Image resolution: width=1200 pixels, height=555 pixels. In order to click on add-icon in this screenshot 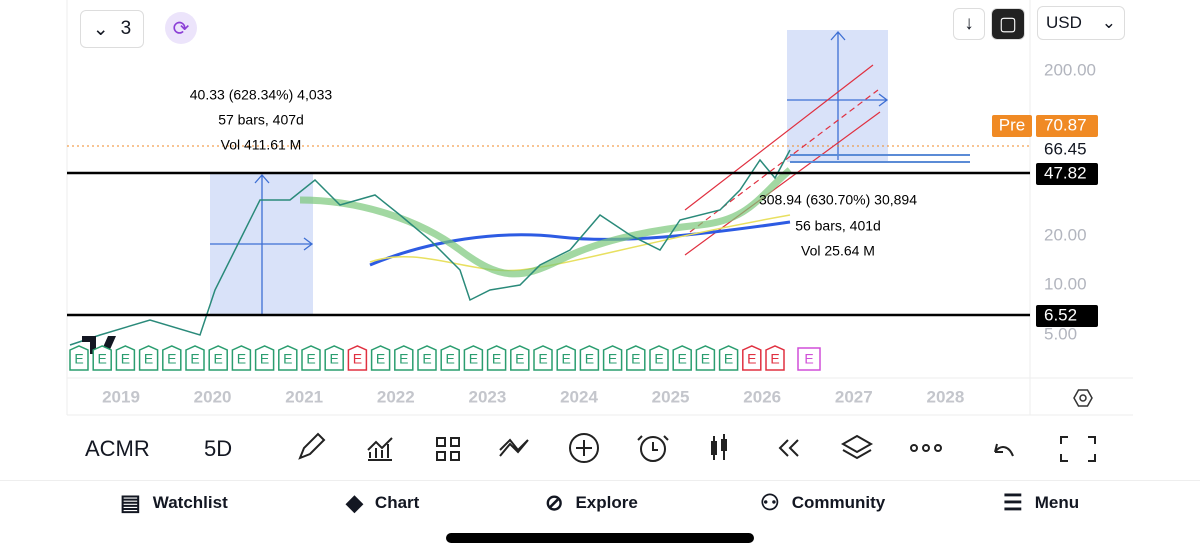, I will do `click(584, 448)`.